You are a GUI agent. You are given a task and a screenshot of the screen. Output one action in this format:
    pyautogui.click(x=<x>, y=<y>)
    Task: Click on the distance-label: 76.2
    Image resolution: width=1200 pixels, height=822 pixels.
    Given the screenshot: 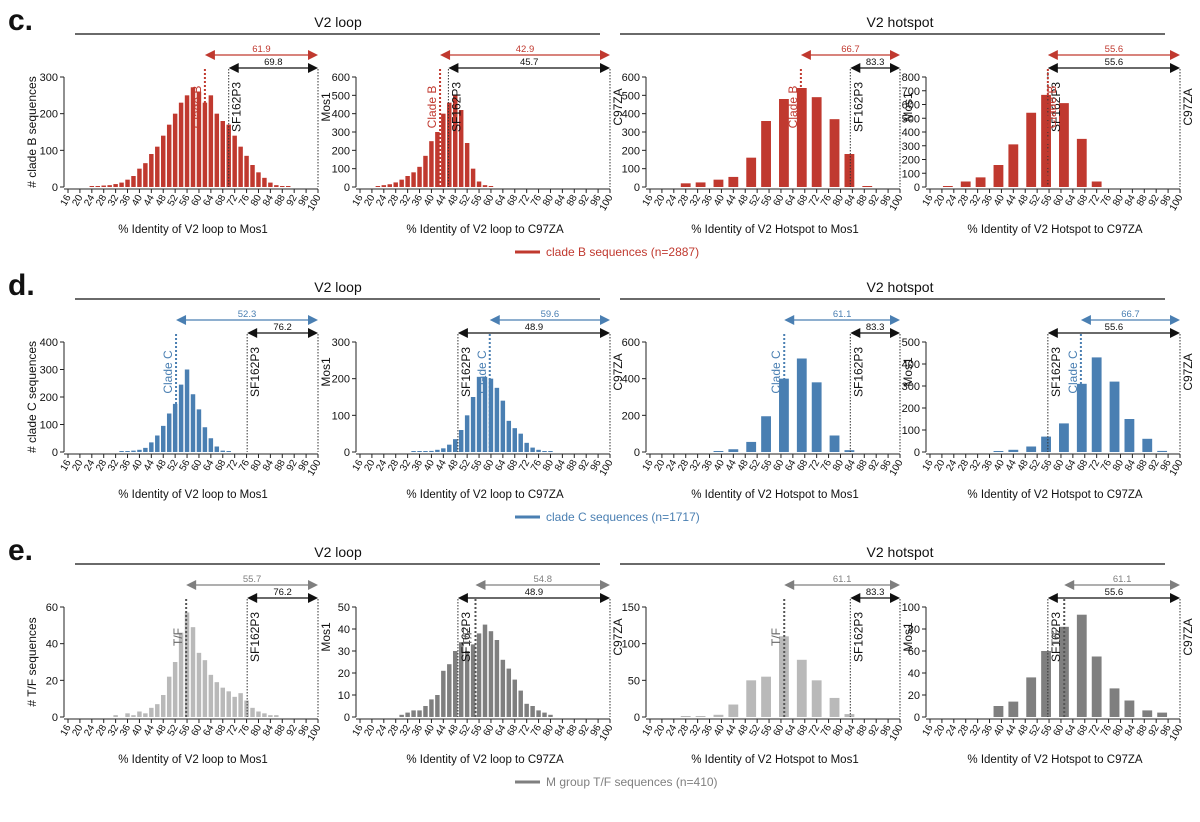 What is the action you would take?
    pyautogui.click(x=282, y=327)
    